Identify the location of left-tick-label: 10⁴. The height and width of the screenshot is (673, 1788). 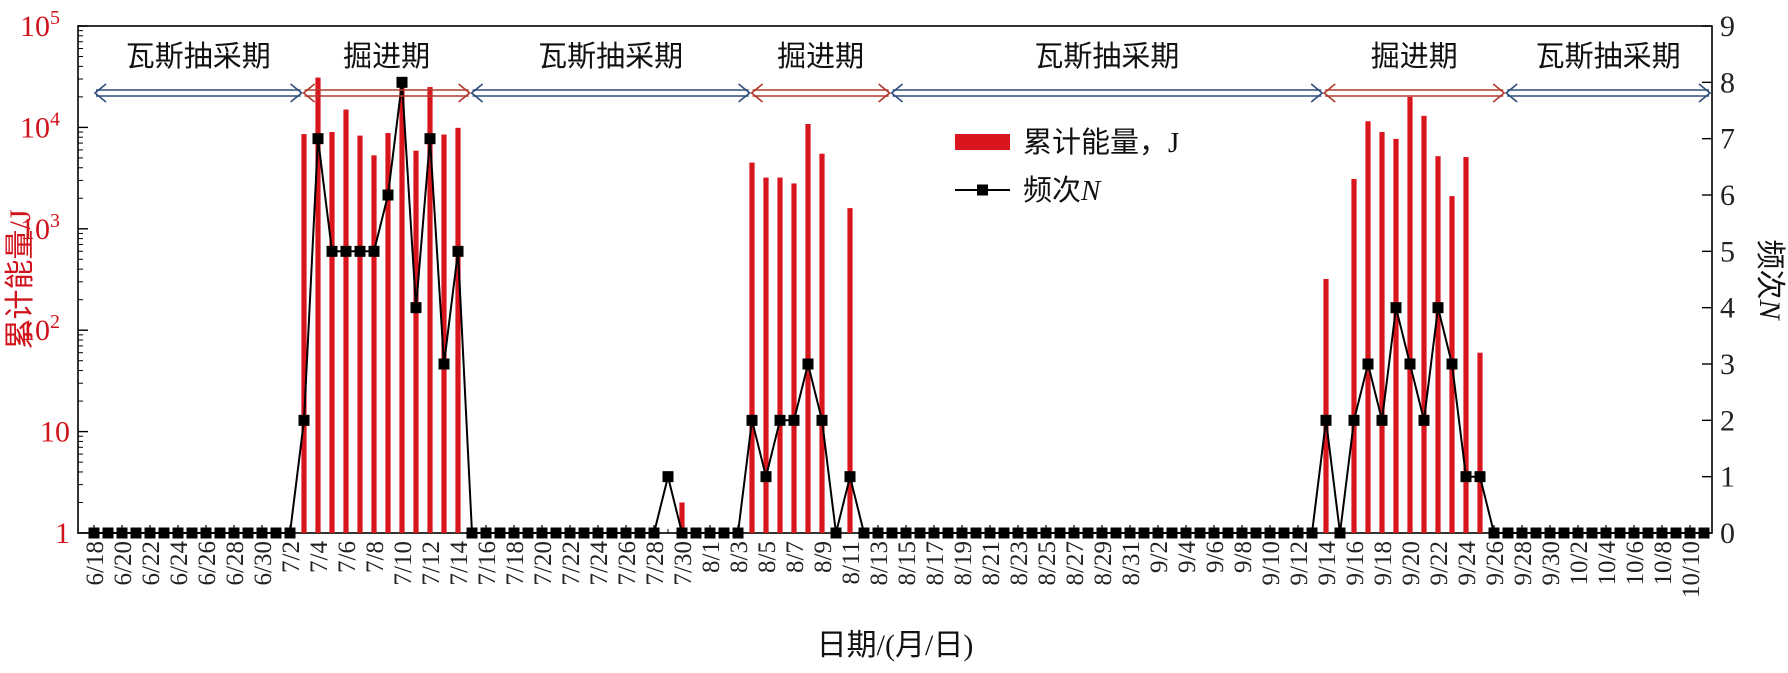
(40, 126).